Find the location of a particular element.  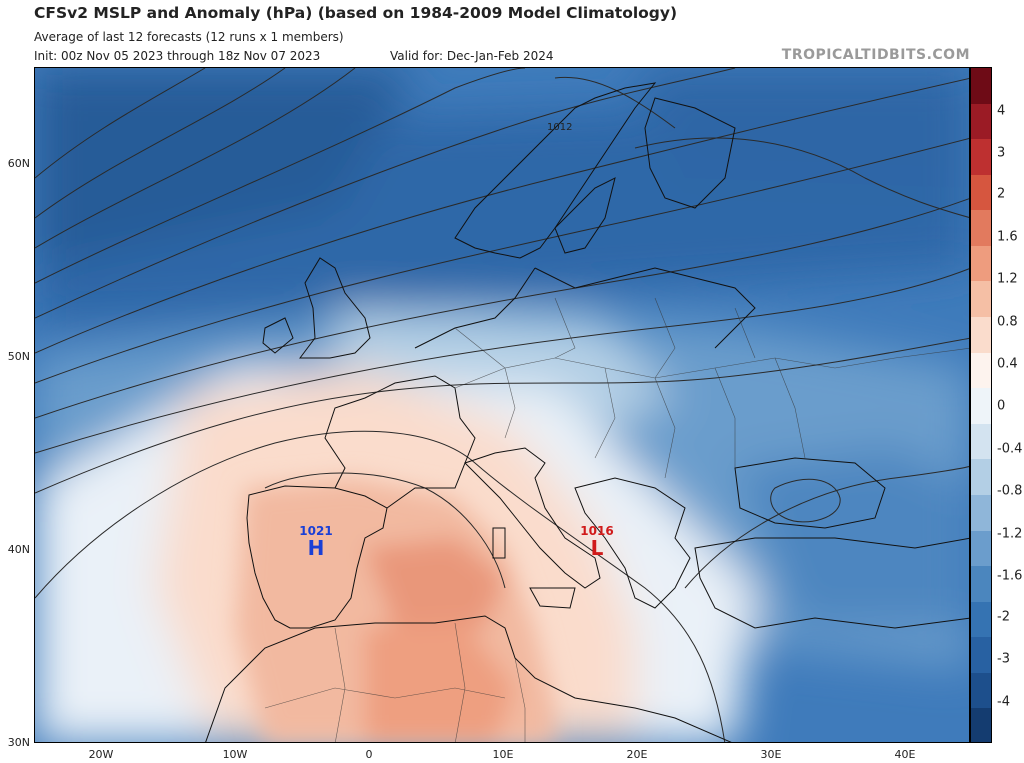

source-credit: TROPICALTIDBITS.COM is located at coordinates (875, 55).